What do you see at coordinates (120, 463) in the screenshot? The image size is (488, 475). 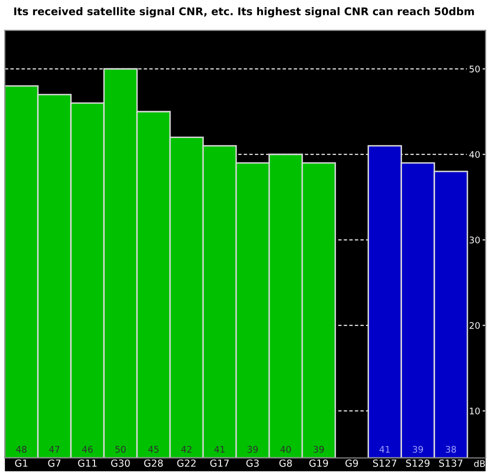 I see `x-tick-label: G30` at bounding box center [120, 463].